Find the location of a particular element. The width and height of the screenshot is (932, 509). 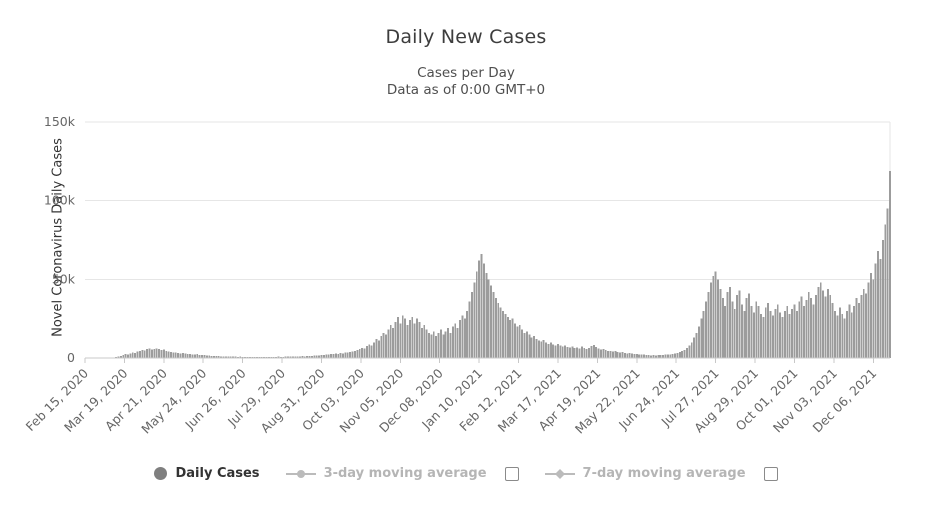

legend-item-7day-avg: 7-day moving average is located at coordinates (645, 473).